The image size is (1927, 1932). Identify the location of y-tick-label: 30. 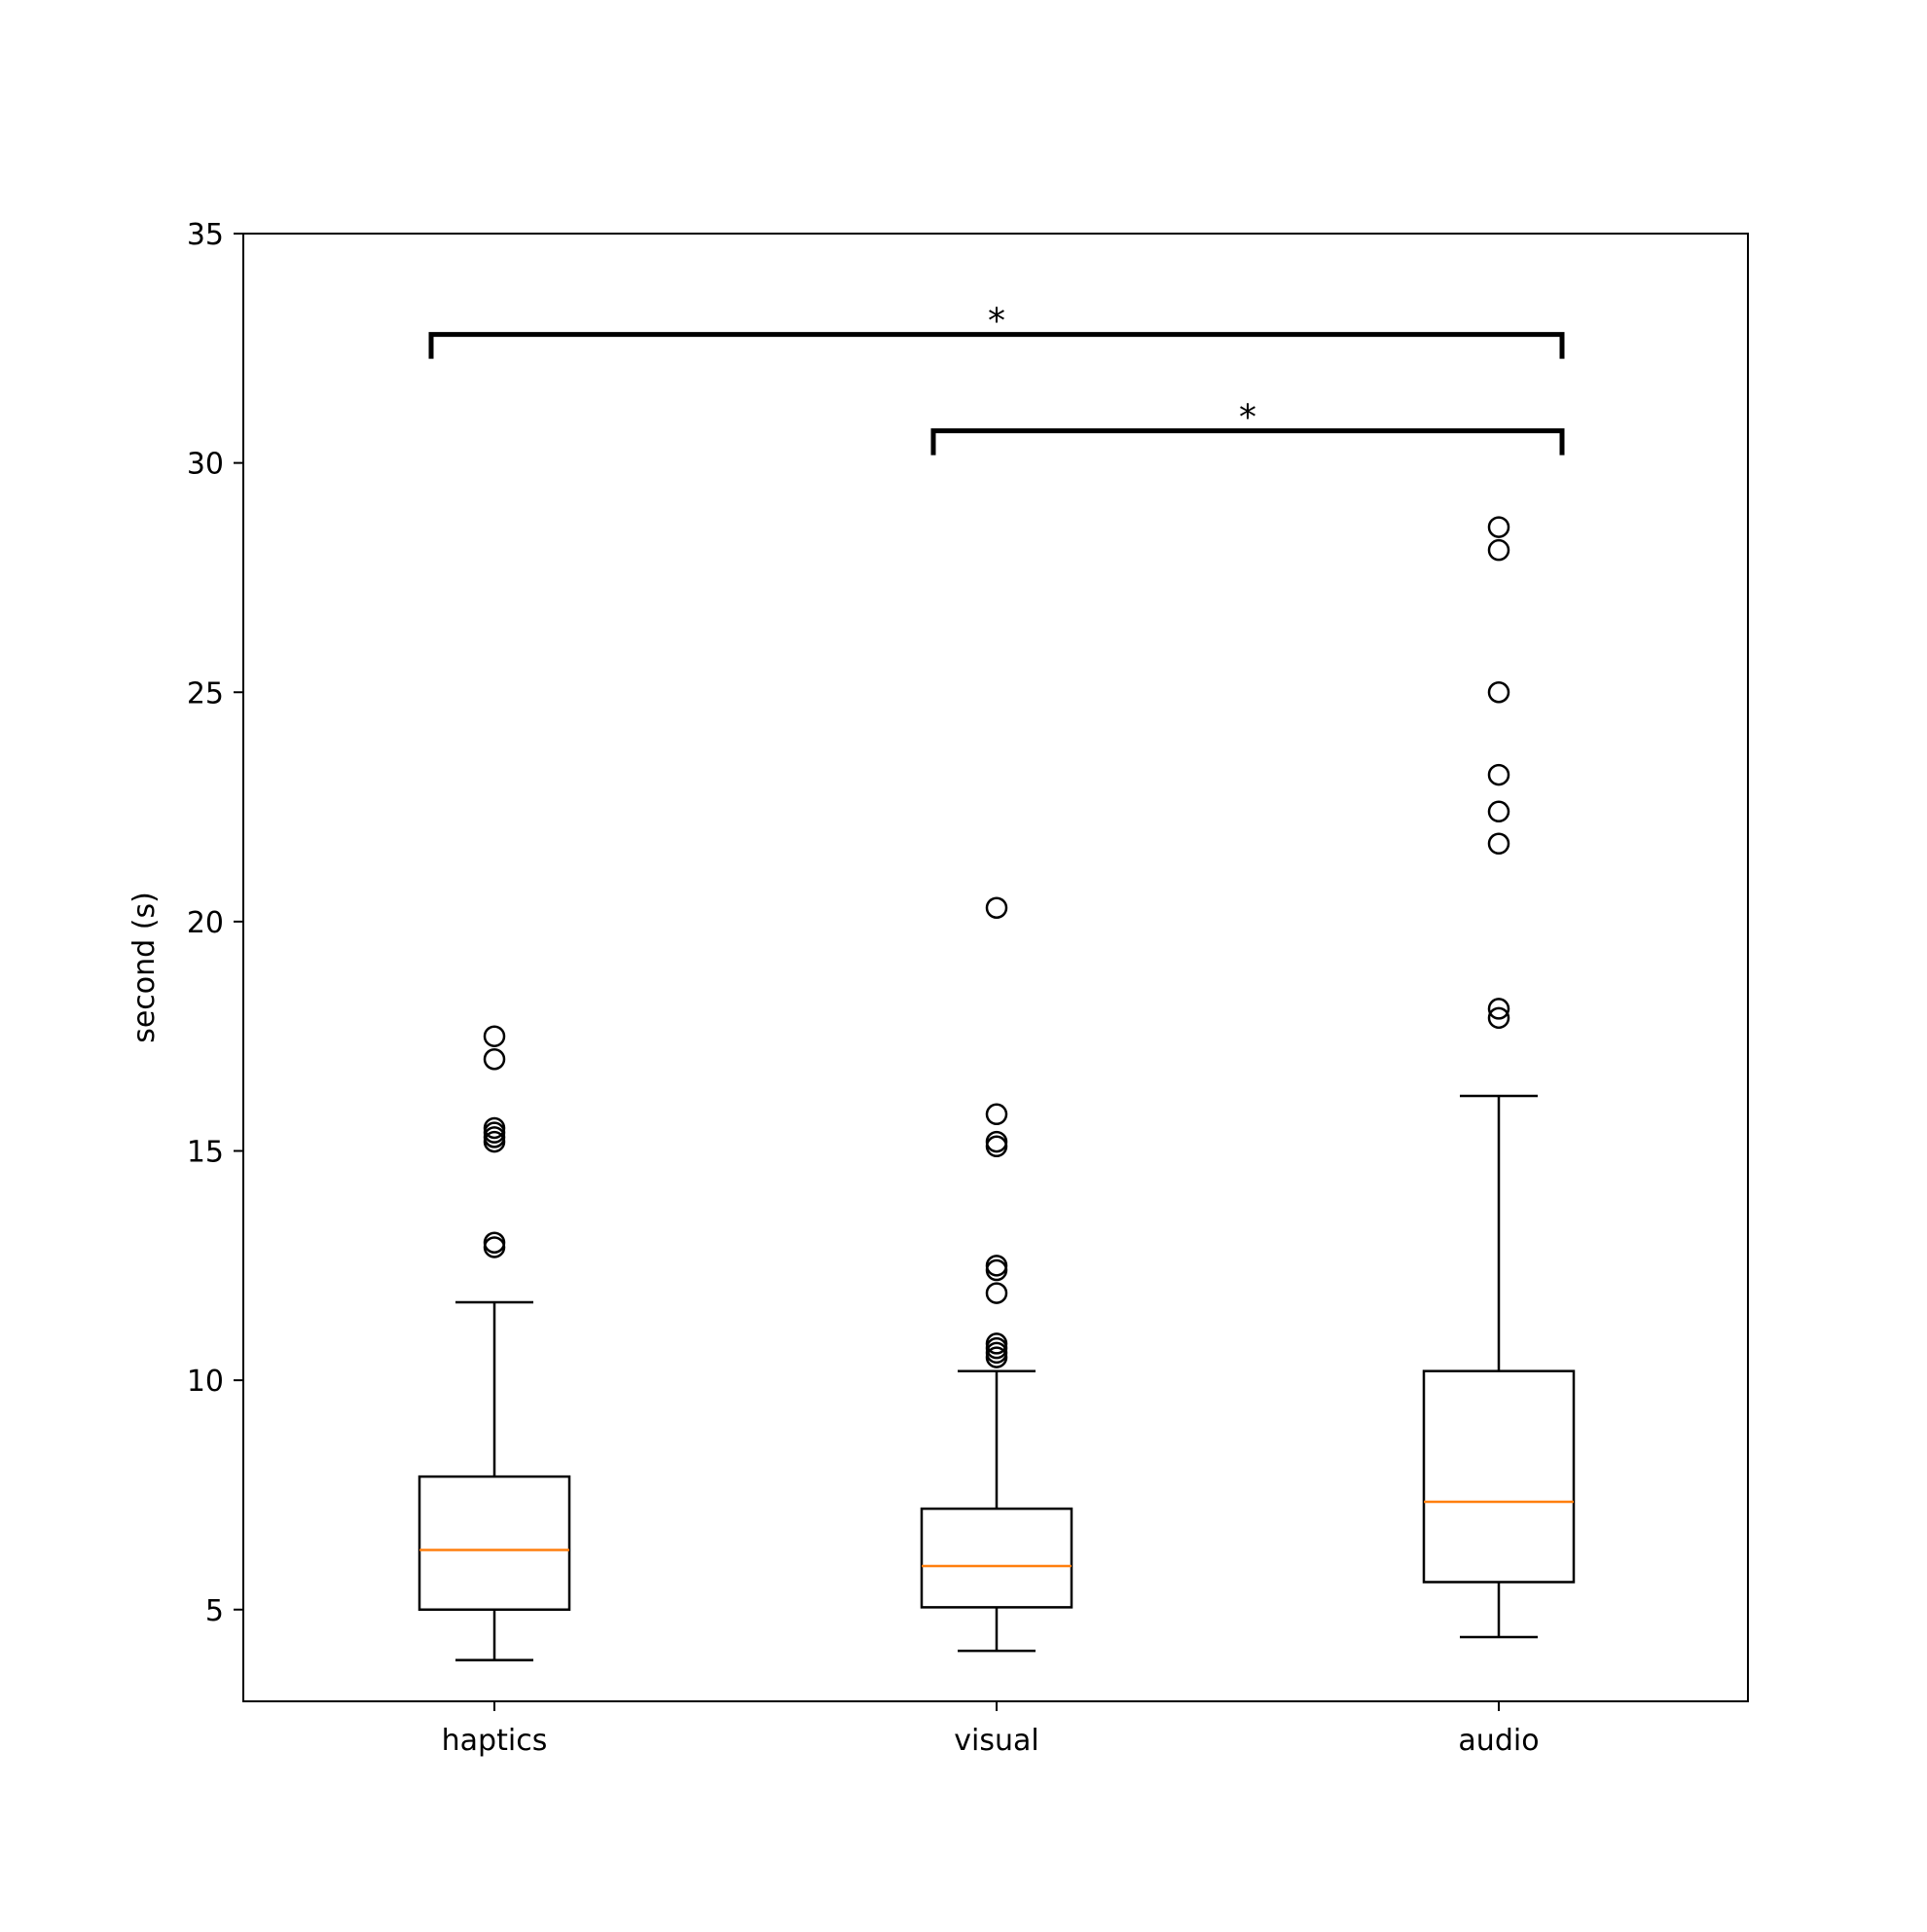
(205, 465).